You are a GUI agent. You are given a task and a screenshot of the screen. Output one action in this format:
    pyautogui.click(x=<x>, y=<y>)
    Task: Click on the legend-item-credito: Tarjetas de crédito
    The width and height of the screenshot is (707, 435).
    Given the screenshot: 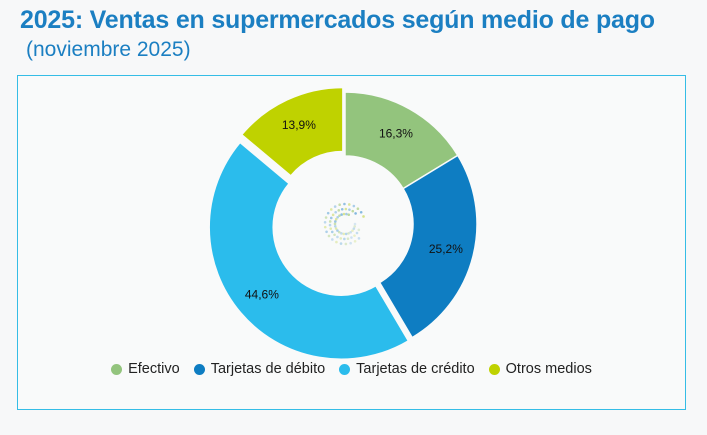 What is the action you would take?
    pyautogui.click(x=407, y=369)
    